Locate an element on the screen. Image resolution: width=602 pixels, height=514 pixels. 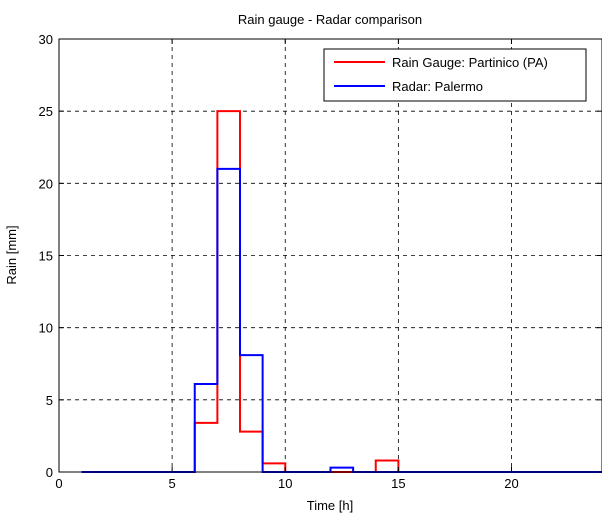
chart-title: Rain gauge - Radar comparison is located at coordinates (330, 19).